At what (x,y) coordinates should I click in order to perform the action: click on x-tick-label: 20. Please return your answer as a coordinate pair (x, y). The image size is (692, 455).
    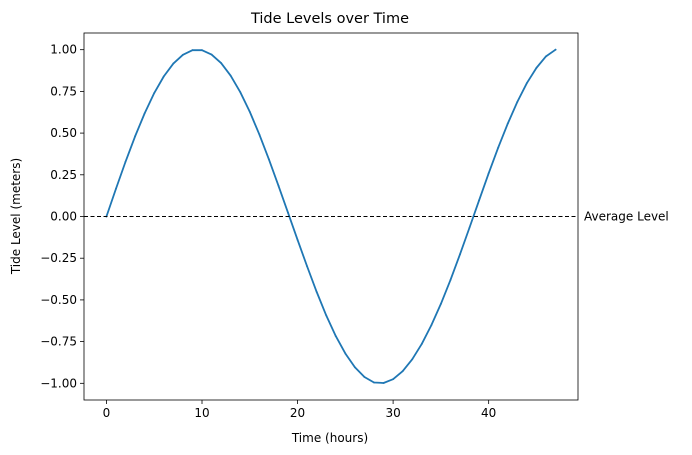
    Looking at the image, I should click on (297, 413).